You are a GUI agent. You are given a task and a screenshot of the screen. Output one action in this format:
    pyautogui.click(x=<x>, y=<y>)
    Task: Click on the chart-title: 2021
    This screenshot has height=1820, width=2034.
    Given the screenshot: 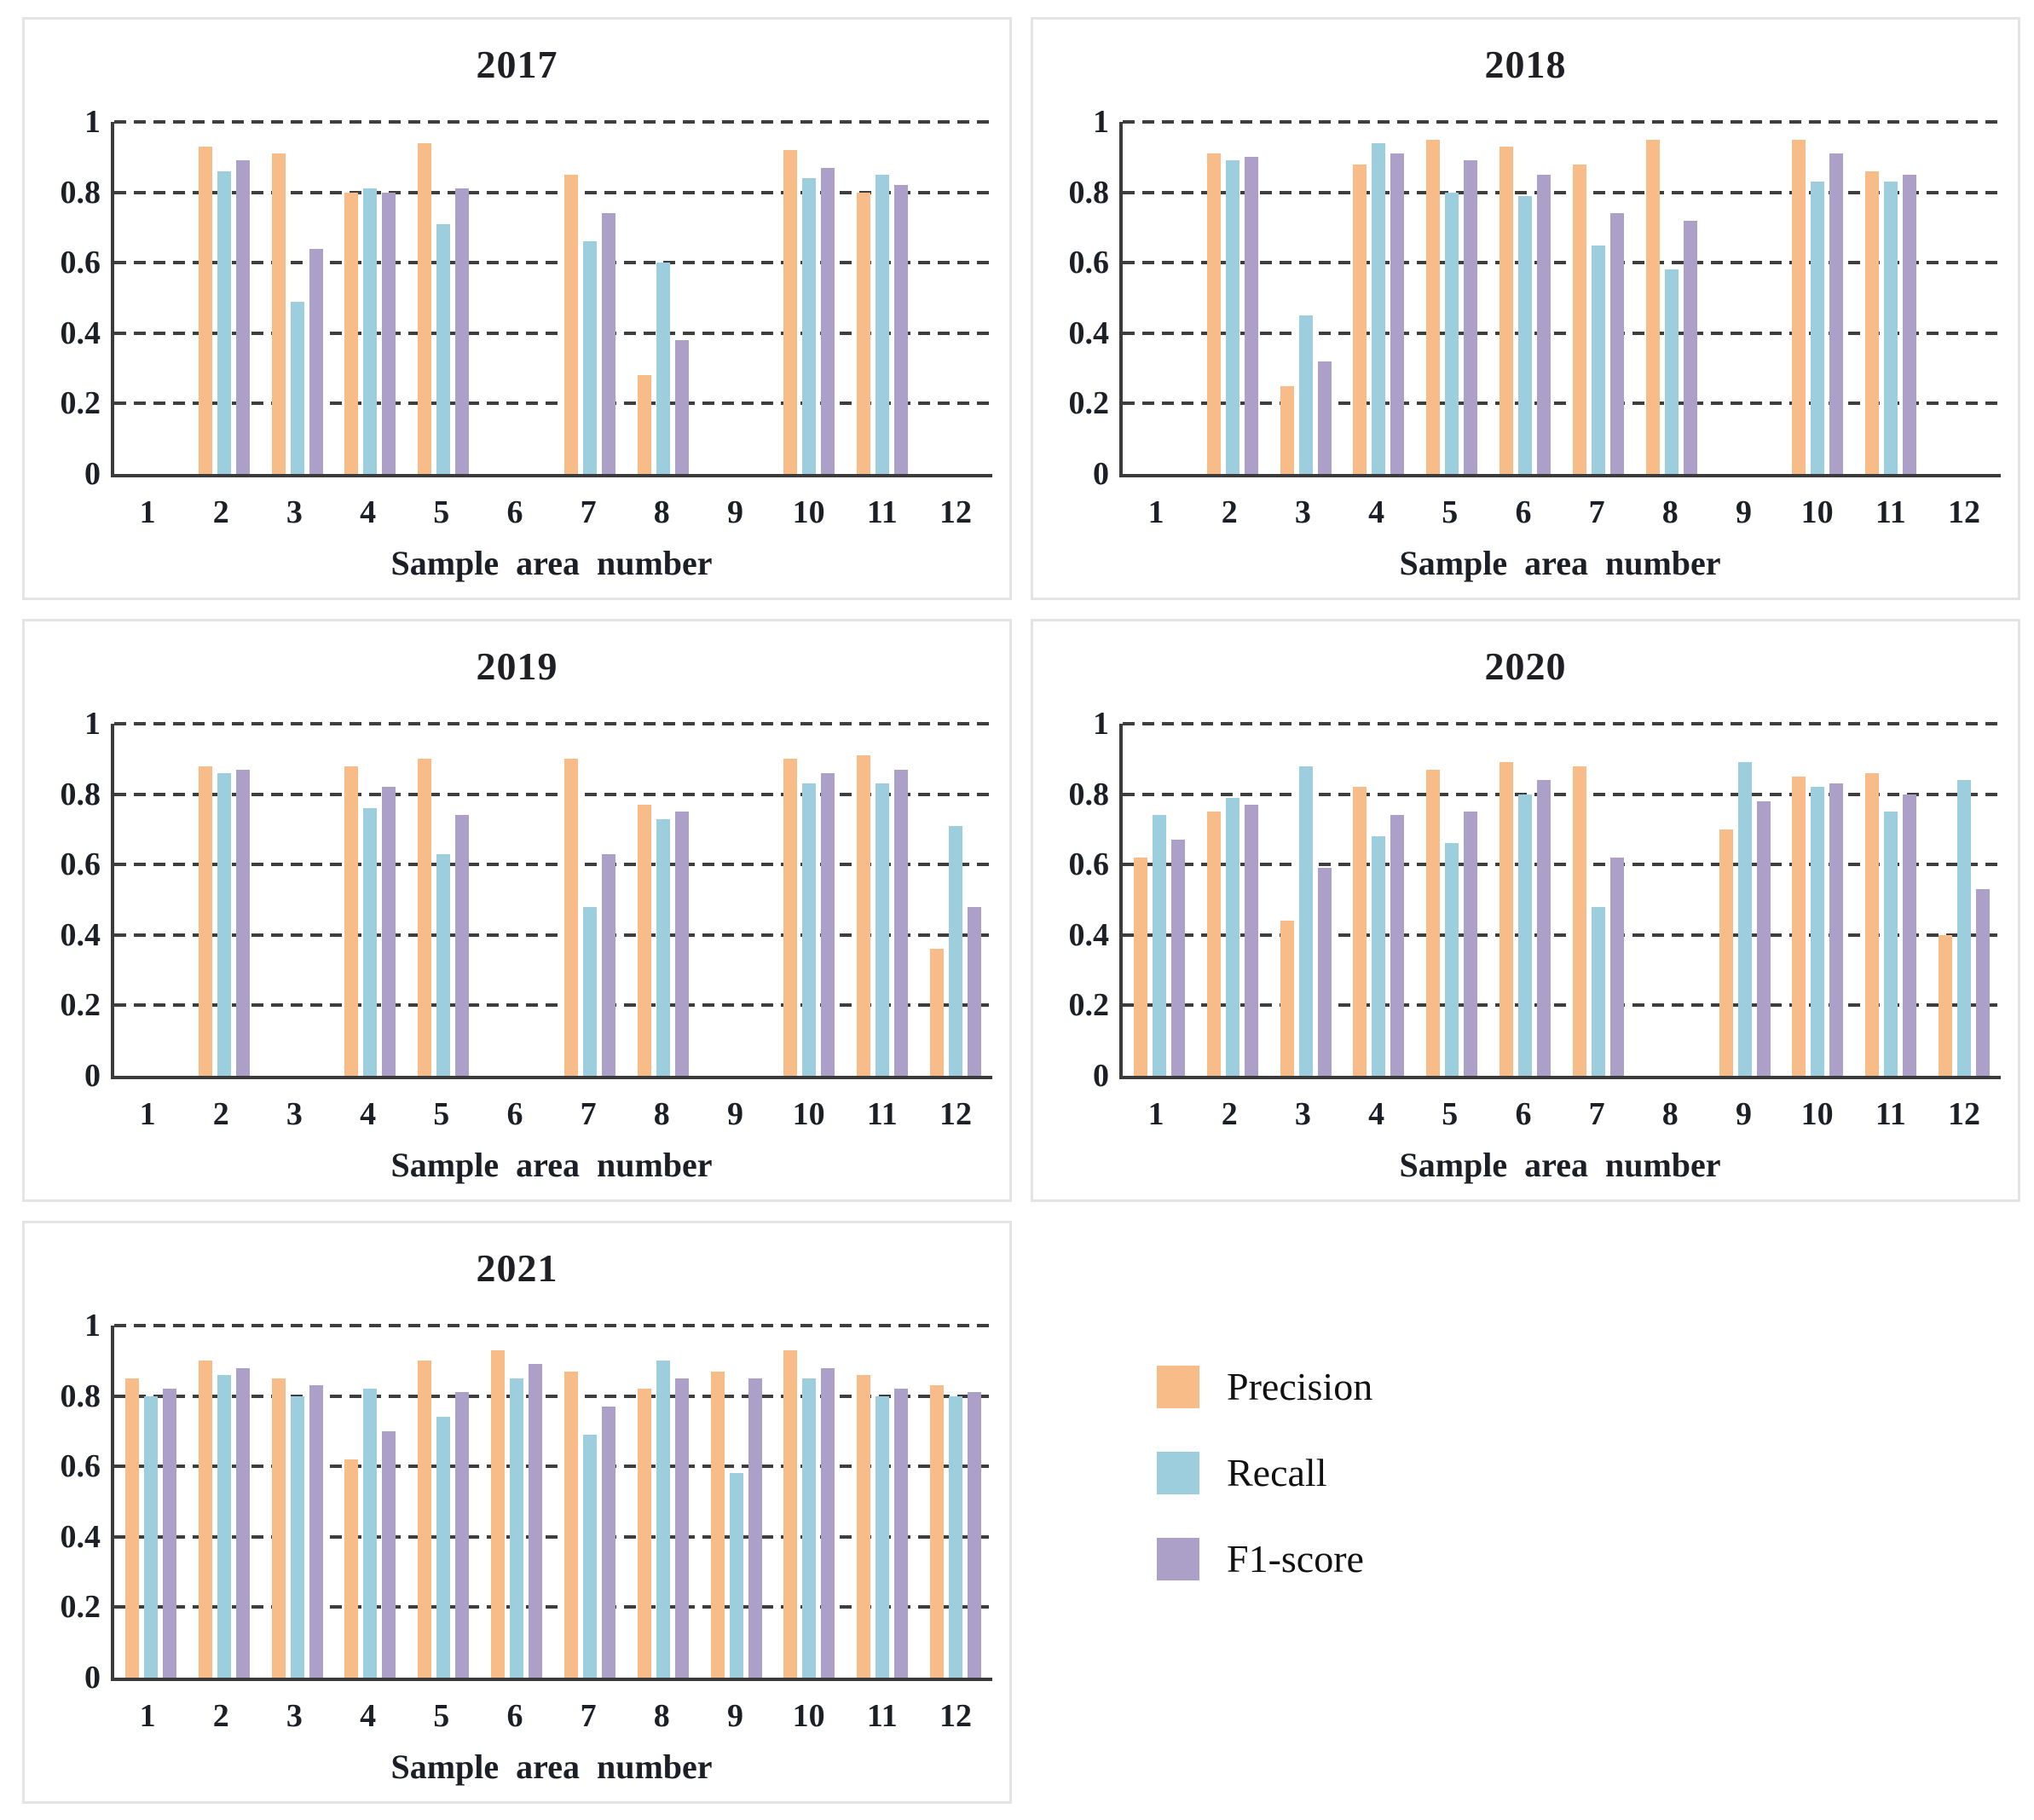 What is the action you would take?
    pyautogui.click(x=517, y=1268)
    